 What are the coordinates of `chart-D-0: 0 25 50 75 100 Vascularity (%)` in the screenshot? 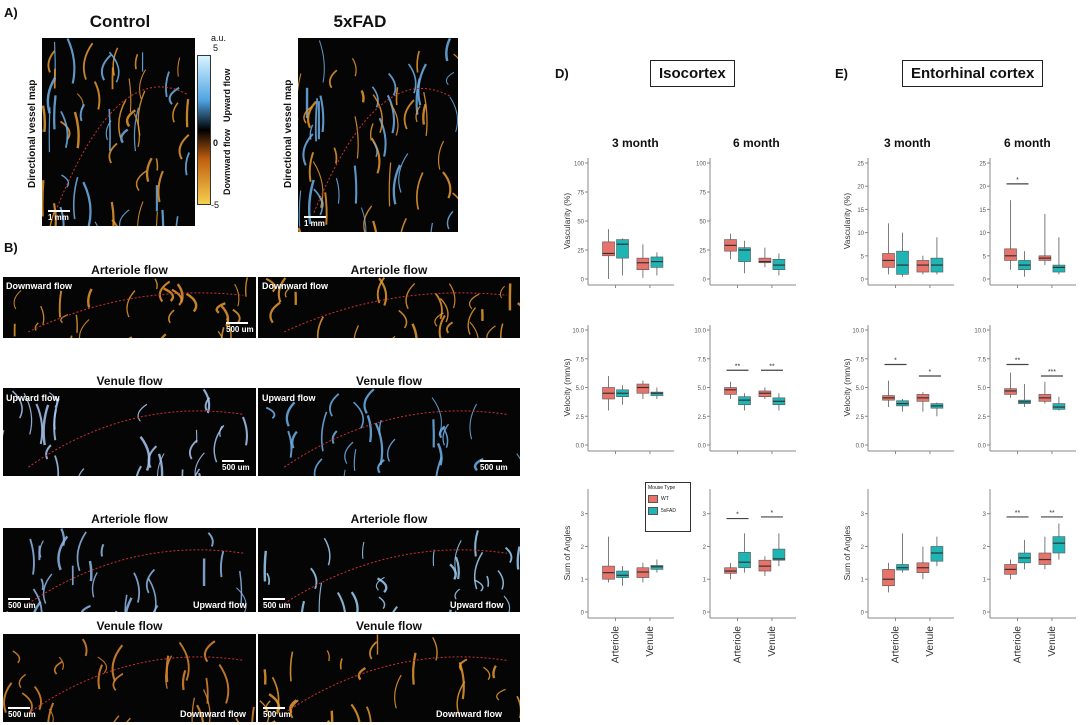 It's located at (618, 223).